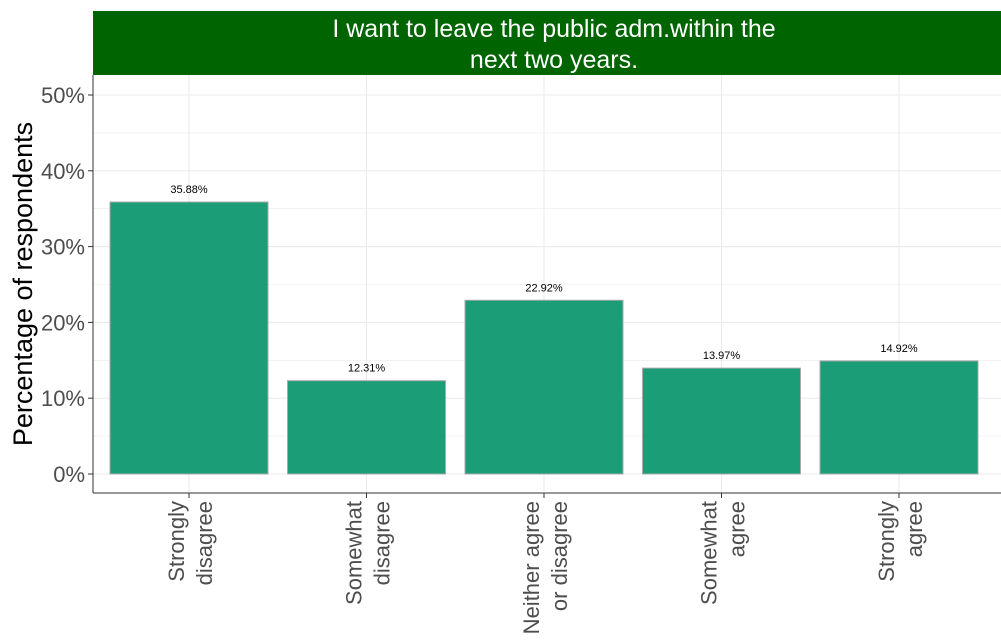 The image size is (1001, 642). I want to click on x-tick-text: Strongly agree, so click(900, 541).